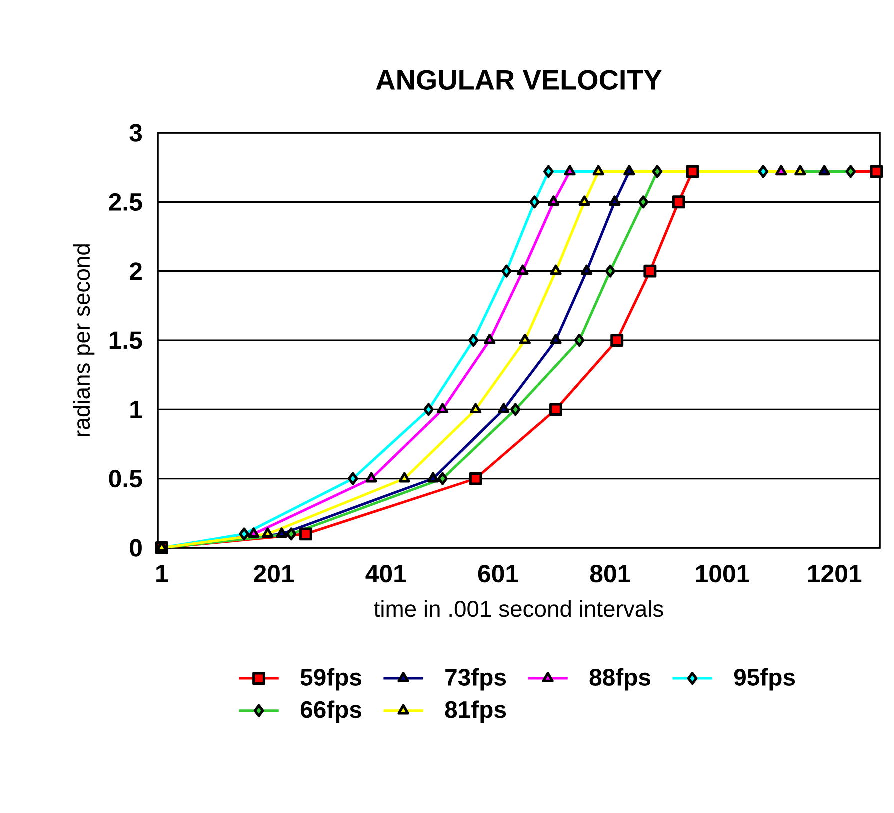 The height and width of the screenshot is (813, 894). What do you see at coordinates (610, 574) in the screenshot?
I see `x-tick-label: 801` at bounding box center [610, 574].